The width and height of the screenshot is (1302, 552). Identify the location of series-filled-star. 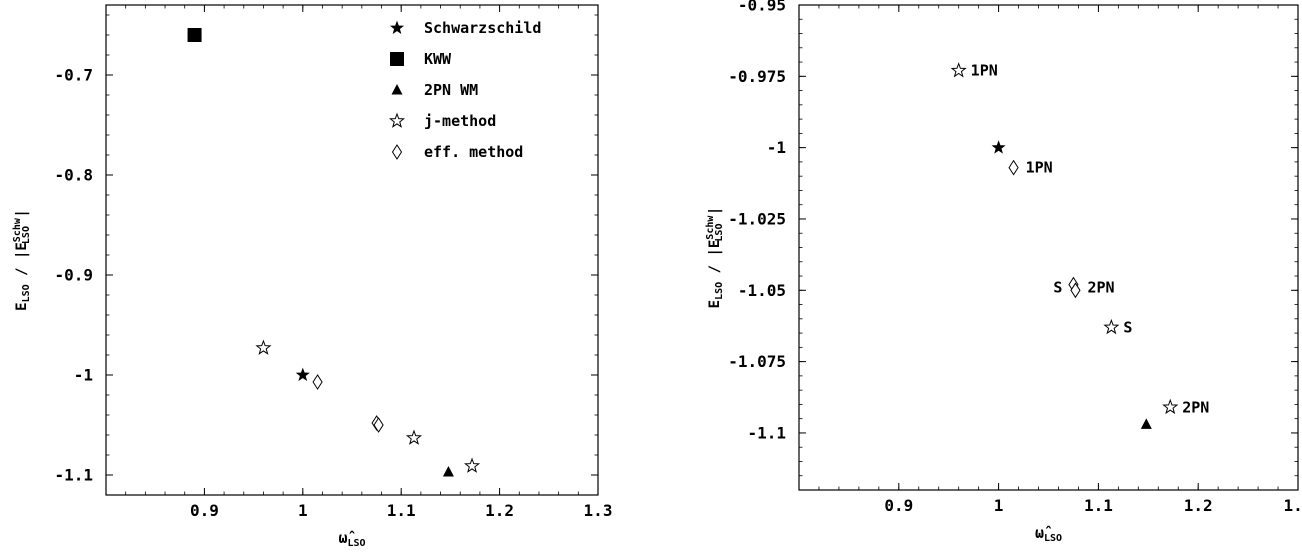
(998, 147).